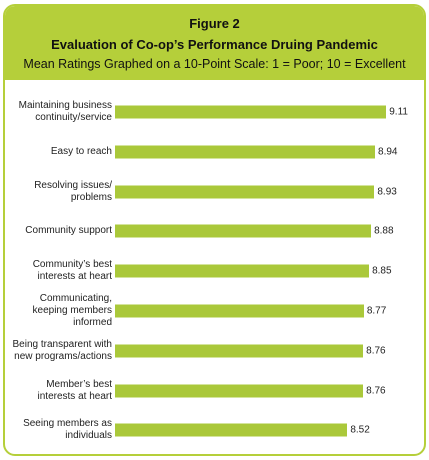  What do you see at coordinates (73, 191) in the screenshot?
I see `category-label: Resolving issues/ problems` at bounding box center [73, 191].